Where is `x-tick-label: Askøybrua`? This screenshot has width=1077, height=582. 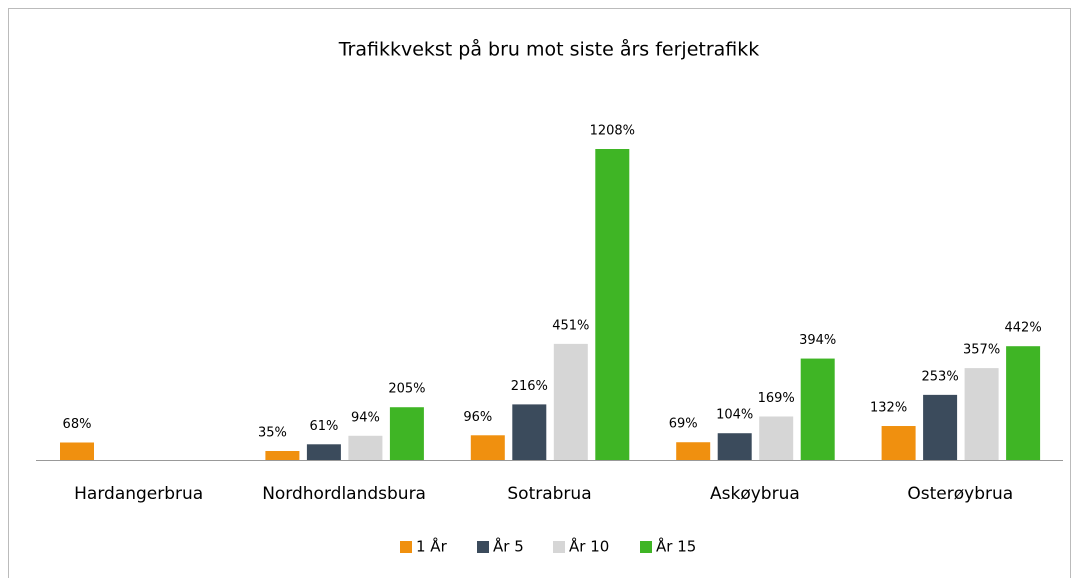
x-tick-label: Askøybrua is located at coordinates (755, 494).